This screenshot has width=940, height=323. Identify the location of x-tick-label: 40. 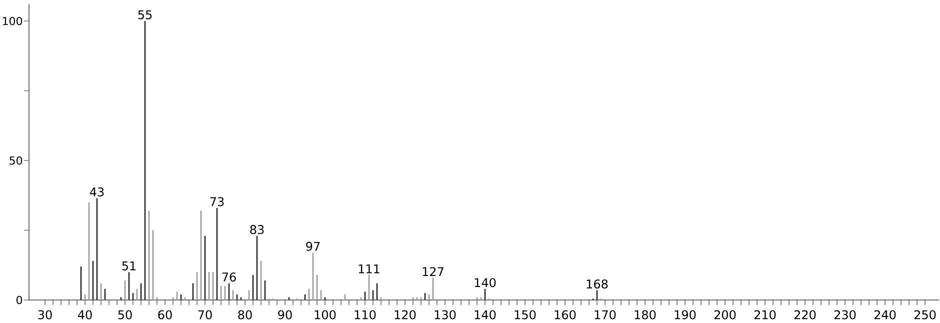
(85, 315).